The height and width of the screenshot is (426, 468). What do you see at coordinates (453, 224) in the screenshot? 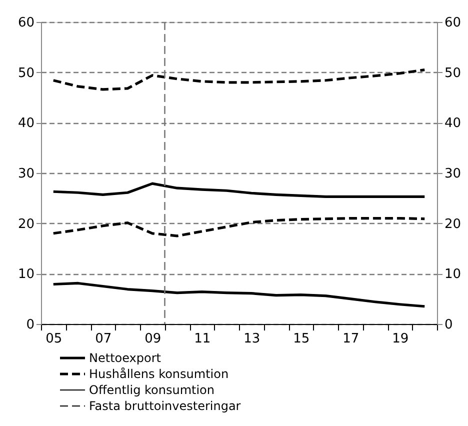
I see `y2-tick-label: 20` at bounding box center [453, 224].